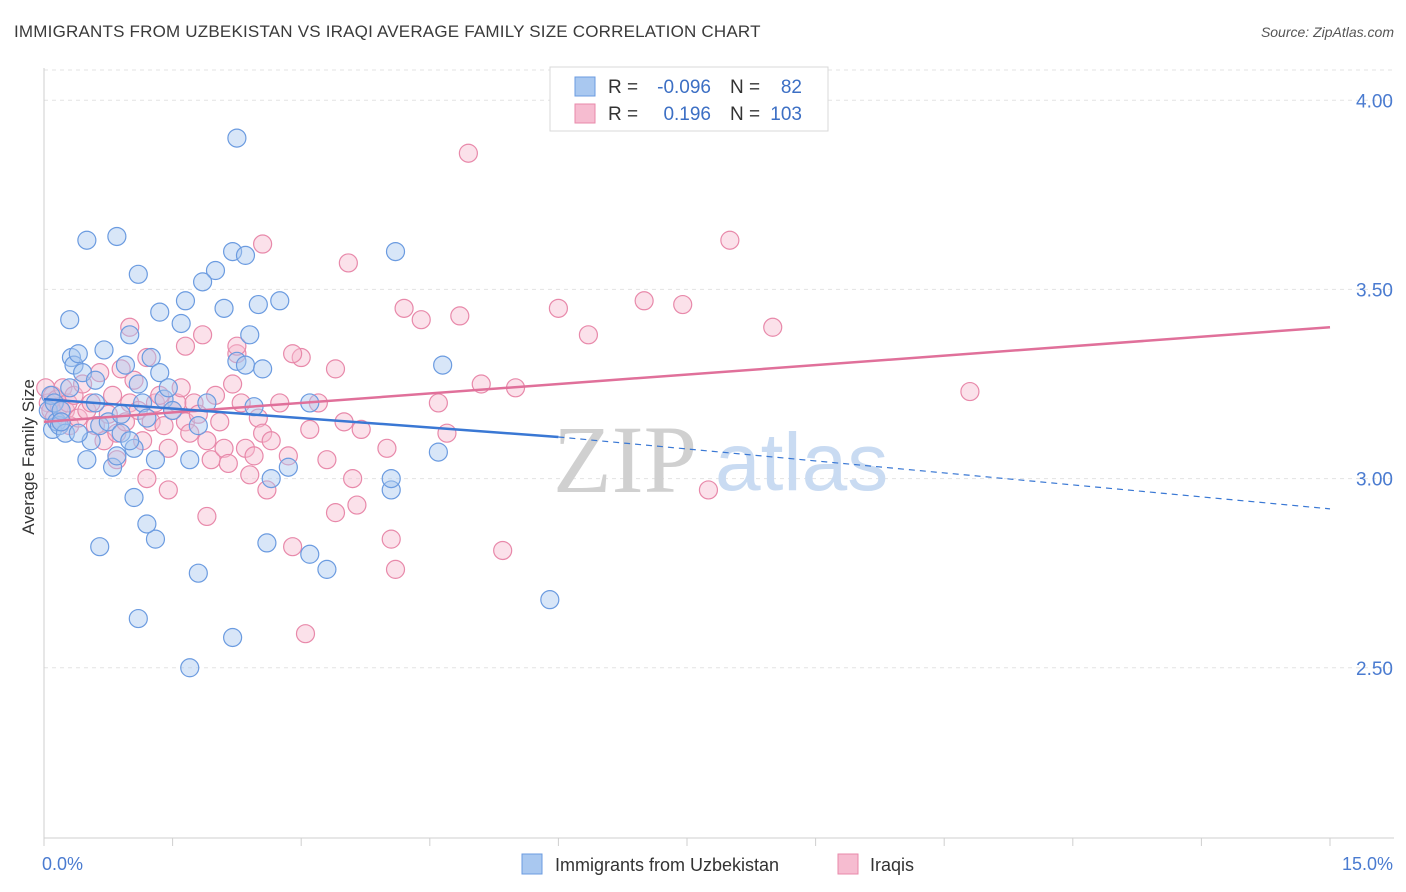  Describe the element at coordinates (791, 87) in the screenshot. I see `legend-n-value-1: 82` at that location.